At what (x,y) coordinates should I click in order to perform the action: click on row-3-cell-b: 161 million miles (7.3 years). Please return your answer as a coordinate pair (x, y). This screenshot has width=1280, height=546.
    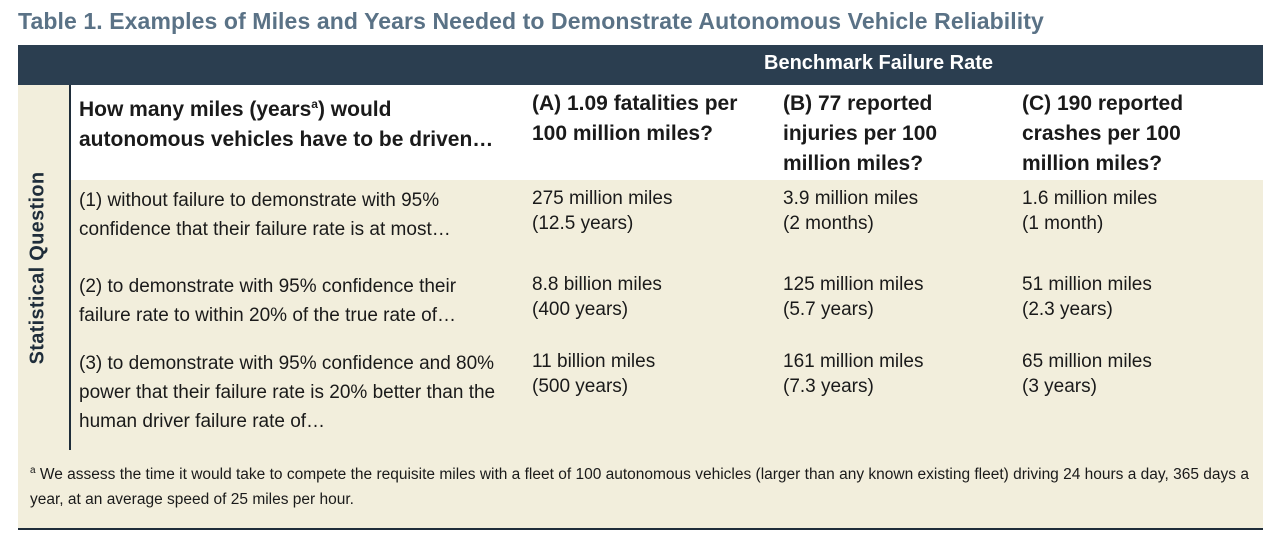
    Looking at the image, I should click on (853, 374).